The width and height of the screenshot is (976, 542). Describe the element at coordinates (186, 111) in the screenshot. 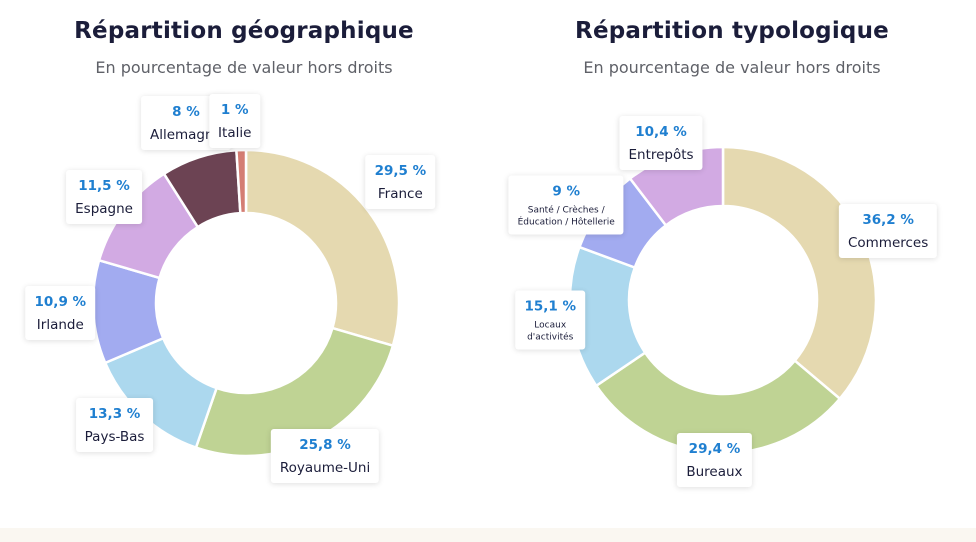

I see `data-label-value: 8 %` at that location.